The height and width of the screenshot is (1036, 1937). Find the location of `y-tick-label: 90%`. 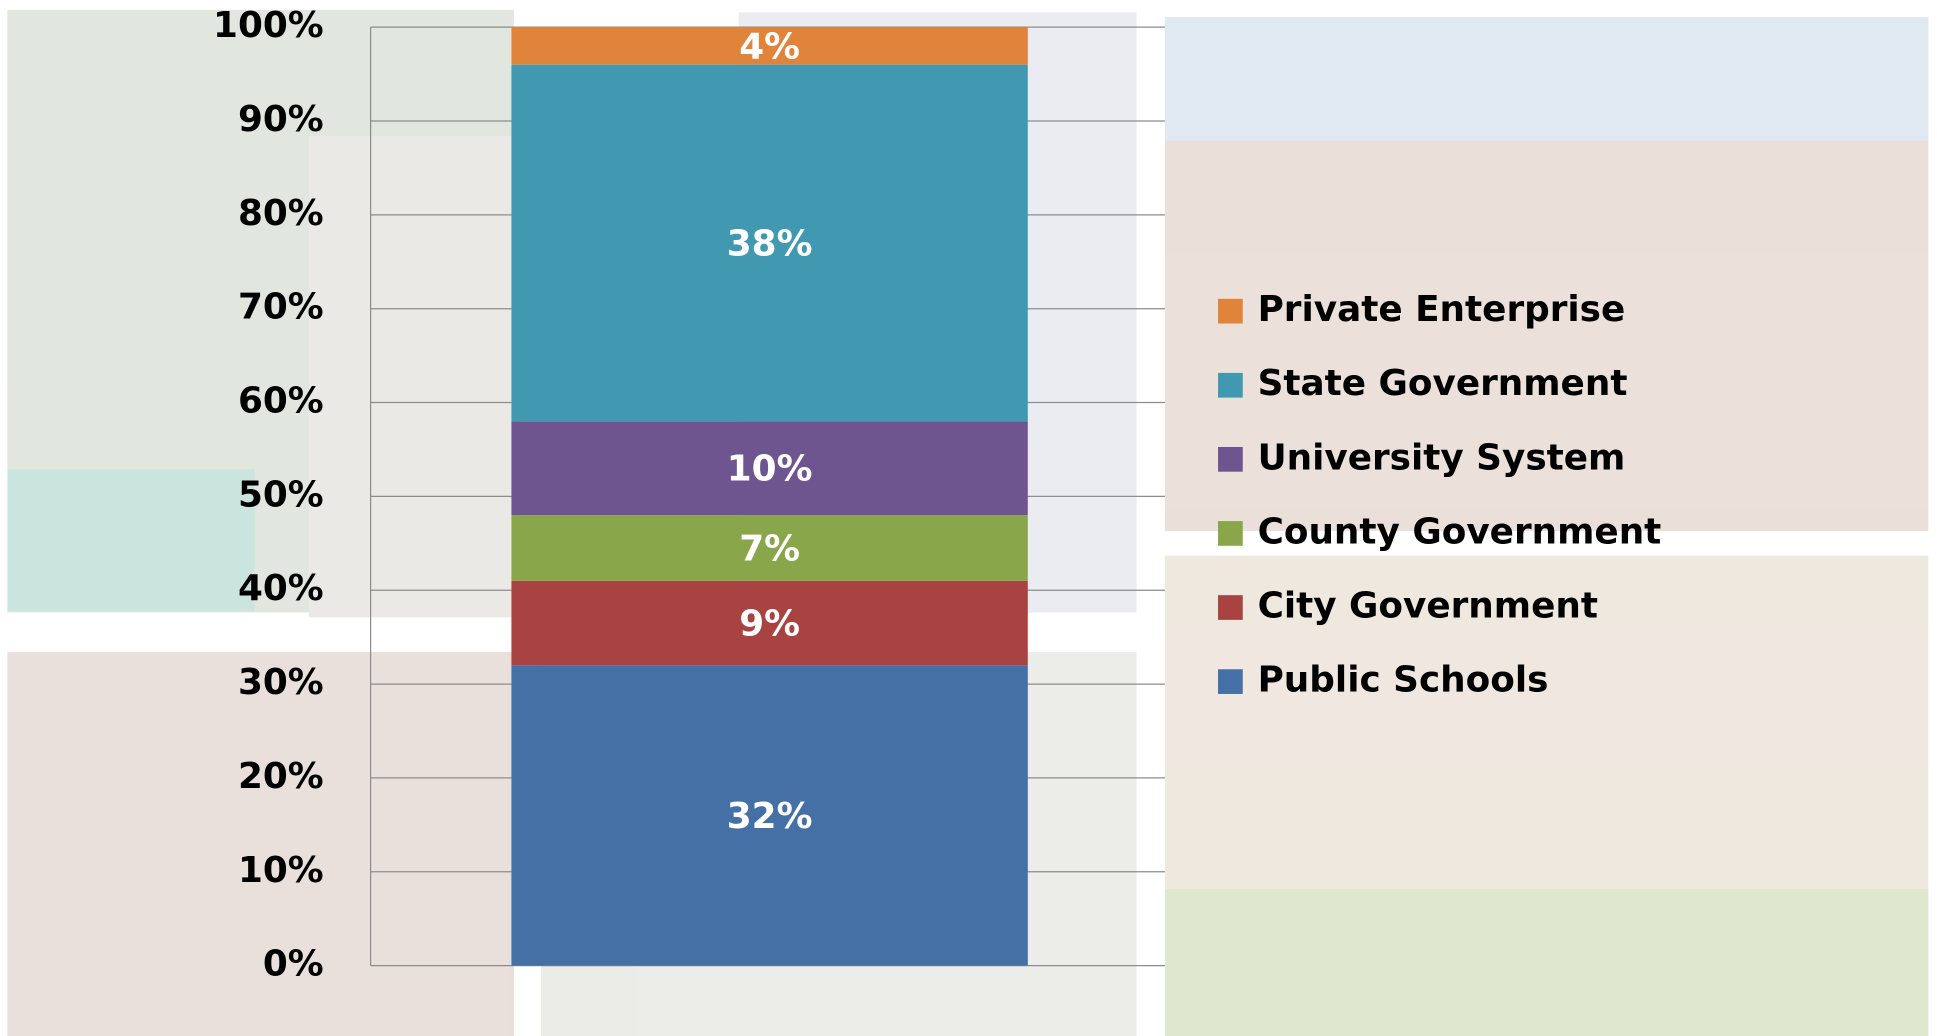

y-tick-label: 90% is located at coordinates (281, 119).